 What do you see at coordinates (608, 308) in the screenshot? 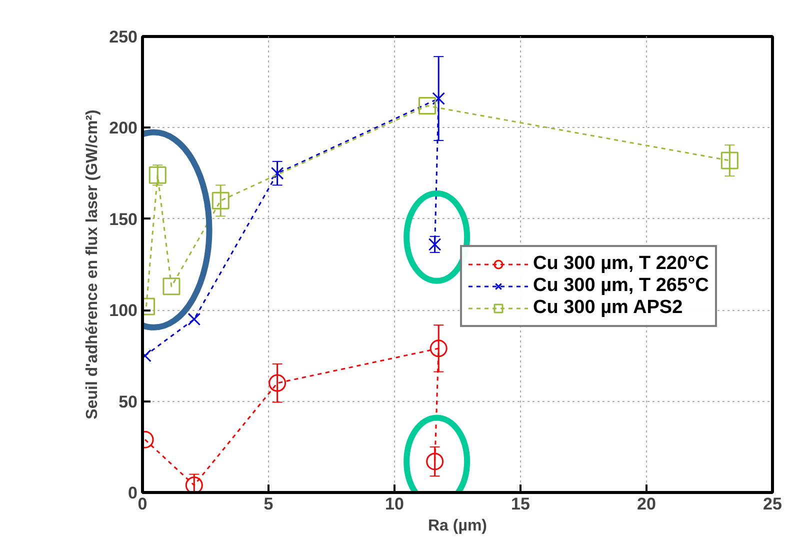
I see `legend-label: Cu 300 µm APS2` at bounding box center [608, 308].